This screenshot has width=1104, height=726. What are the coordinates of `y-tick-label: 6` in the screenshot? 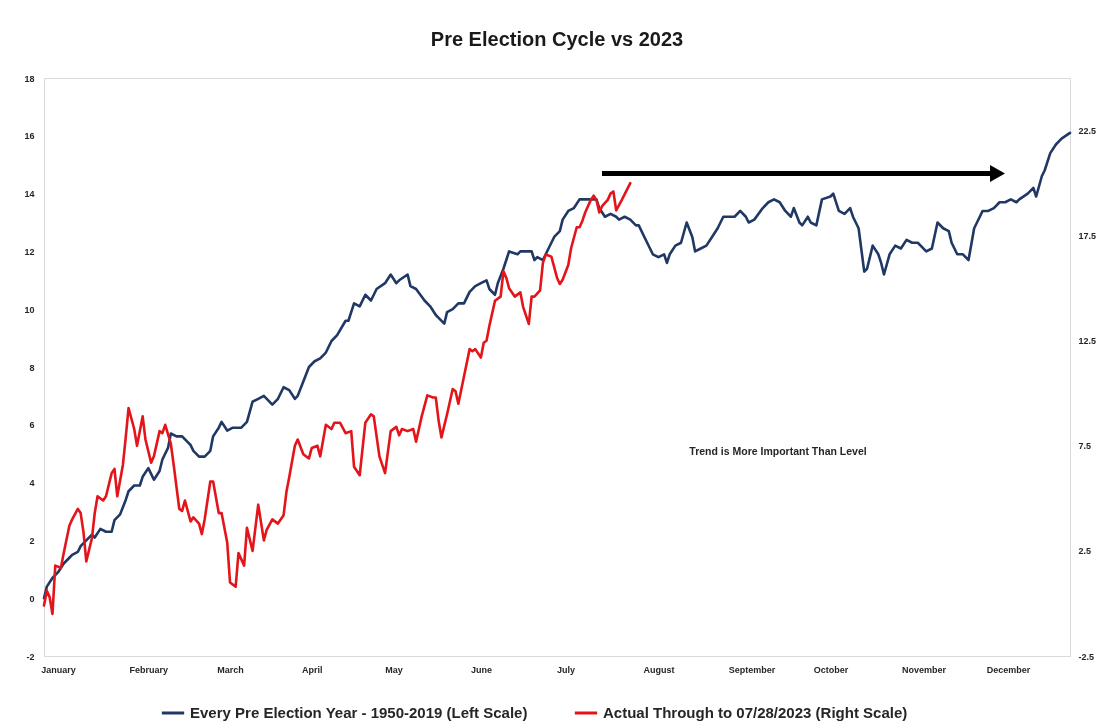 It's located at (32, 425).